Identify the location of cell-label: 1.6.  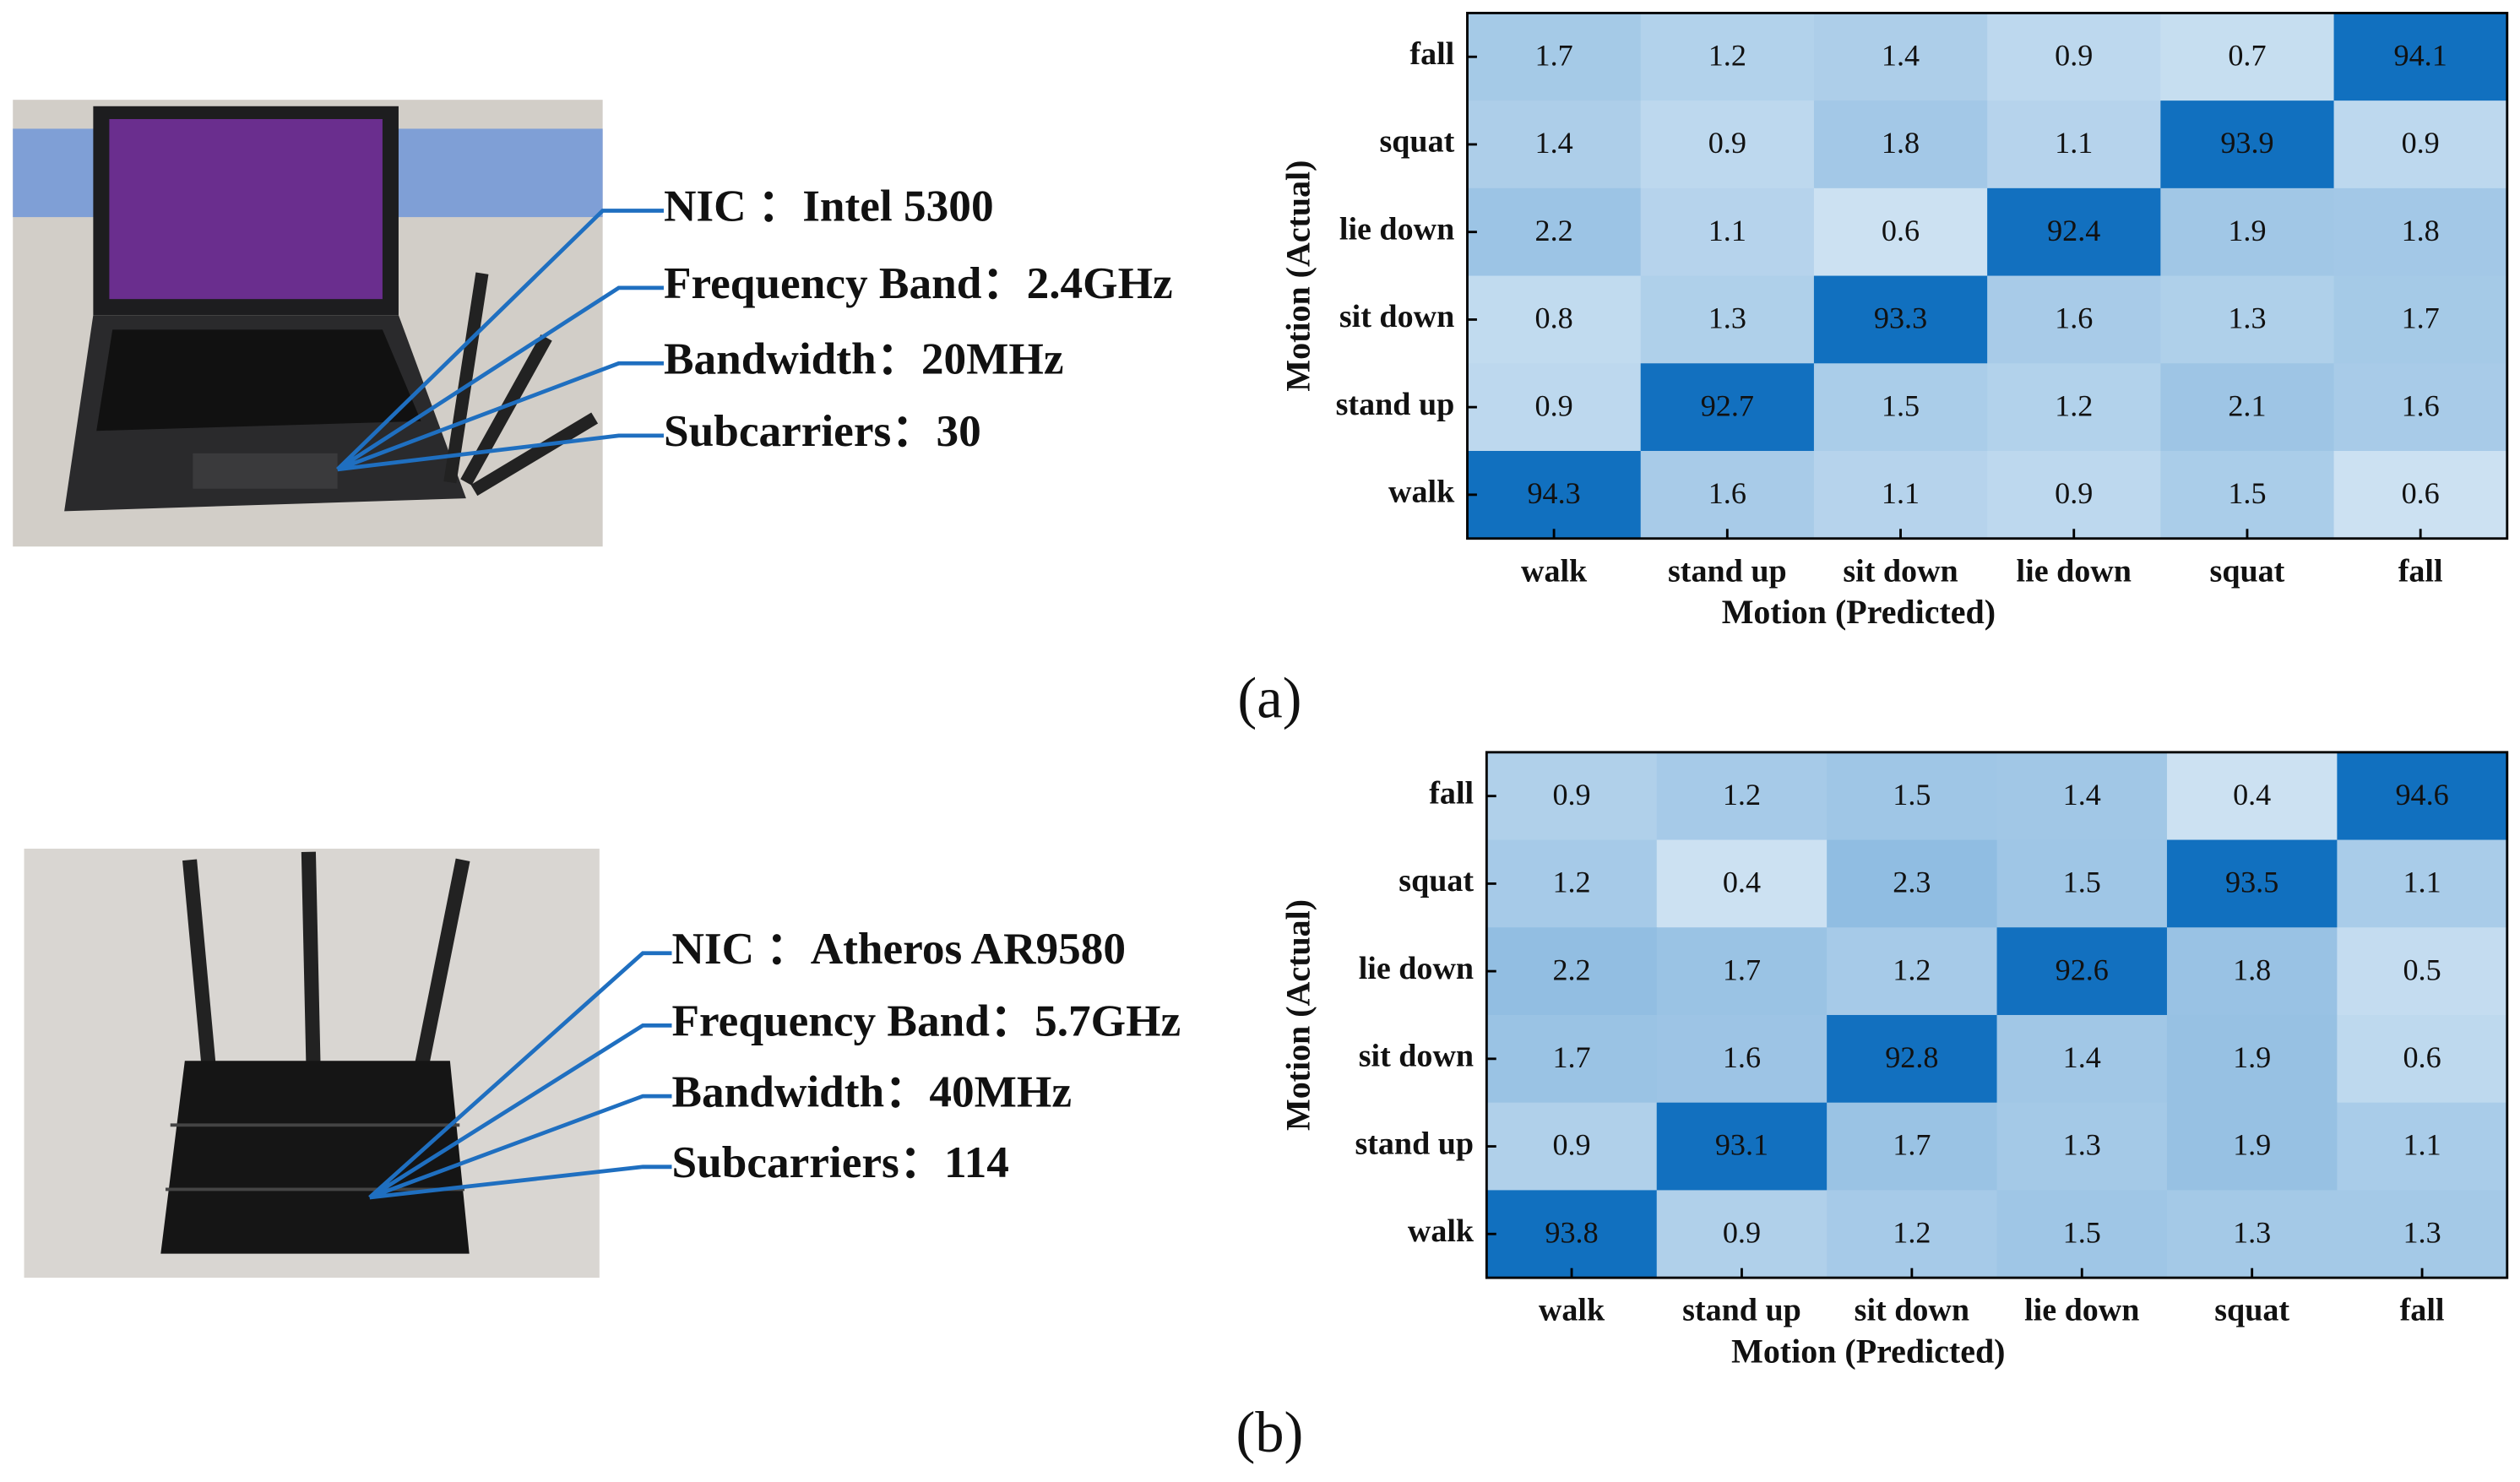
(1742, 1057).